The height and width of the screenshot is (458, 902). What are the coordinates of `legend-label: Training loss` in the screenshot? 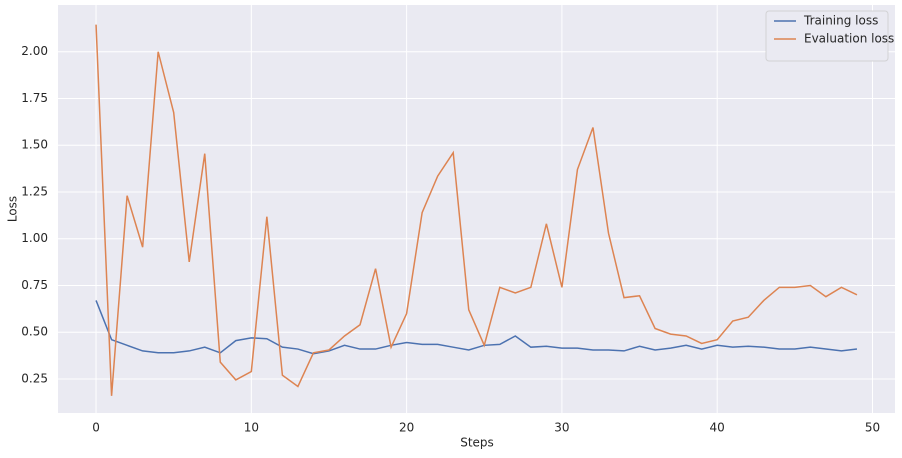 It's located at (840, 21).